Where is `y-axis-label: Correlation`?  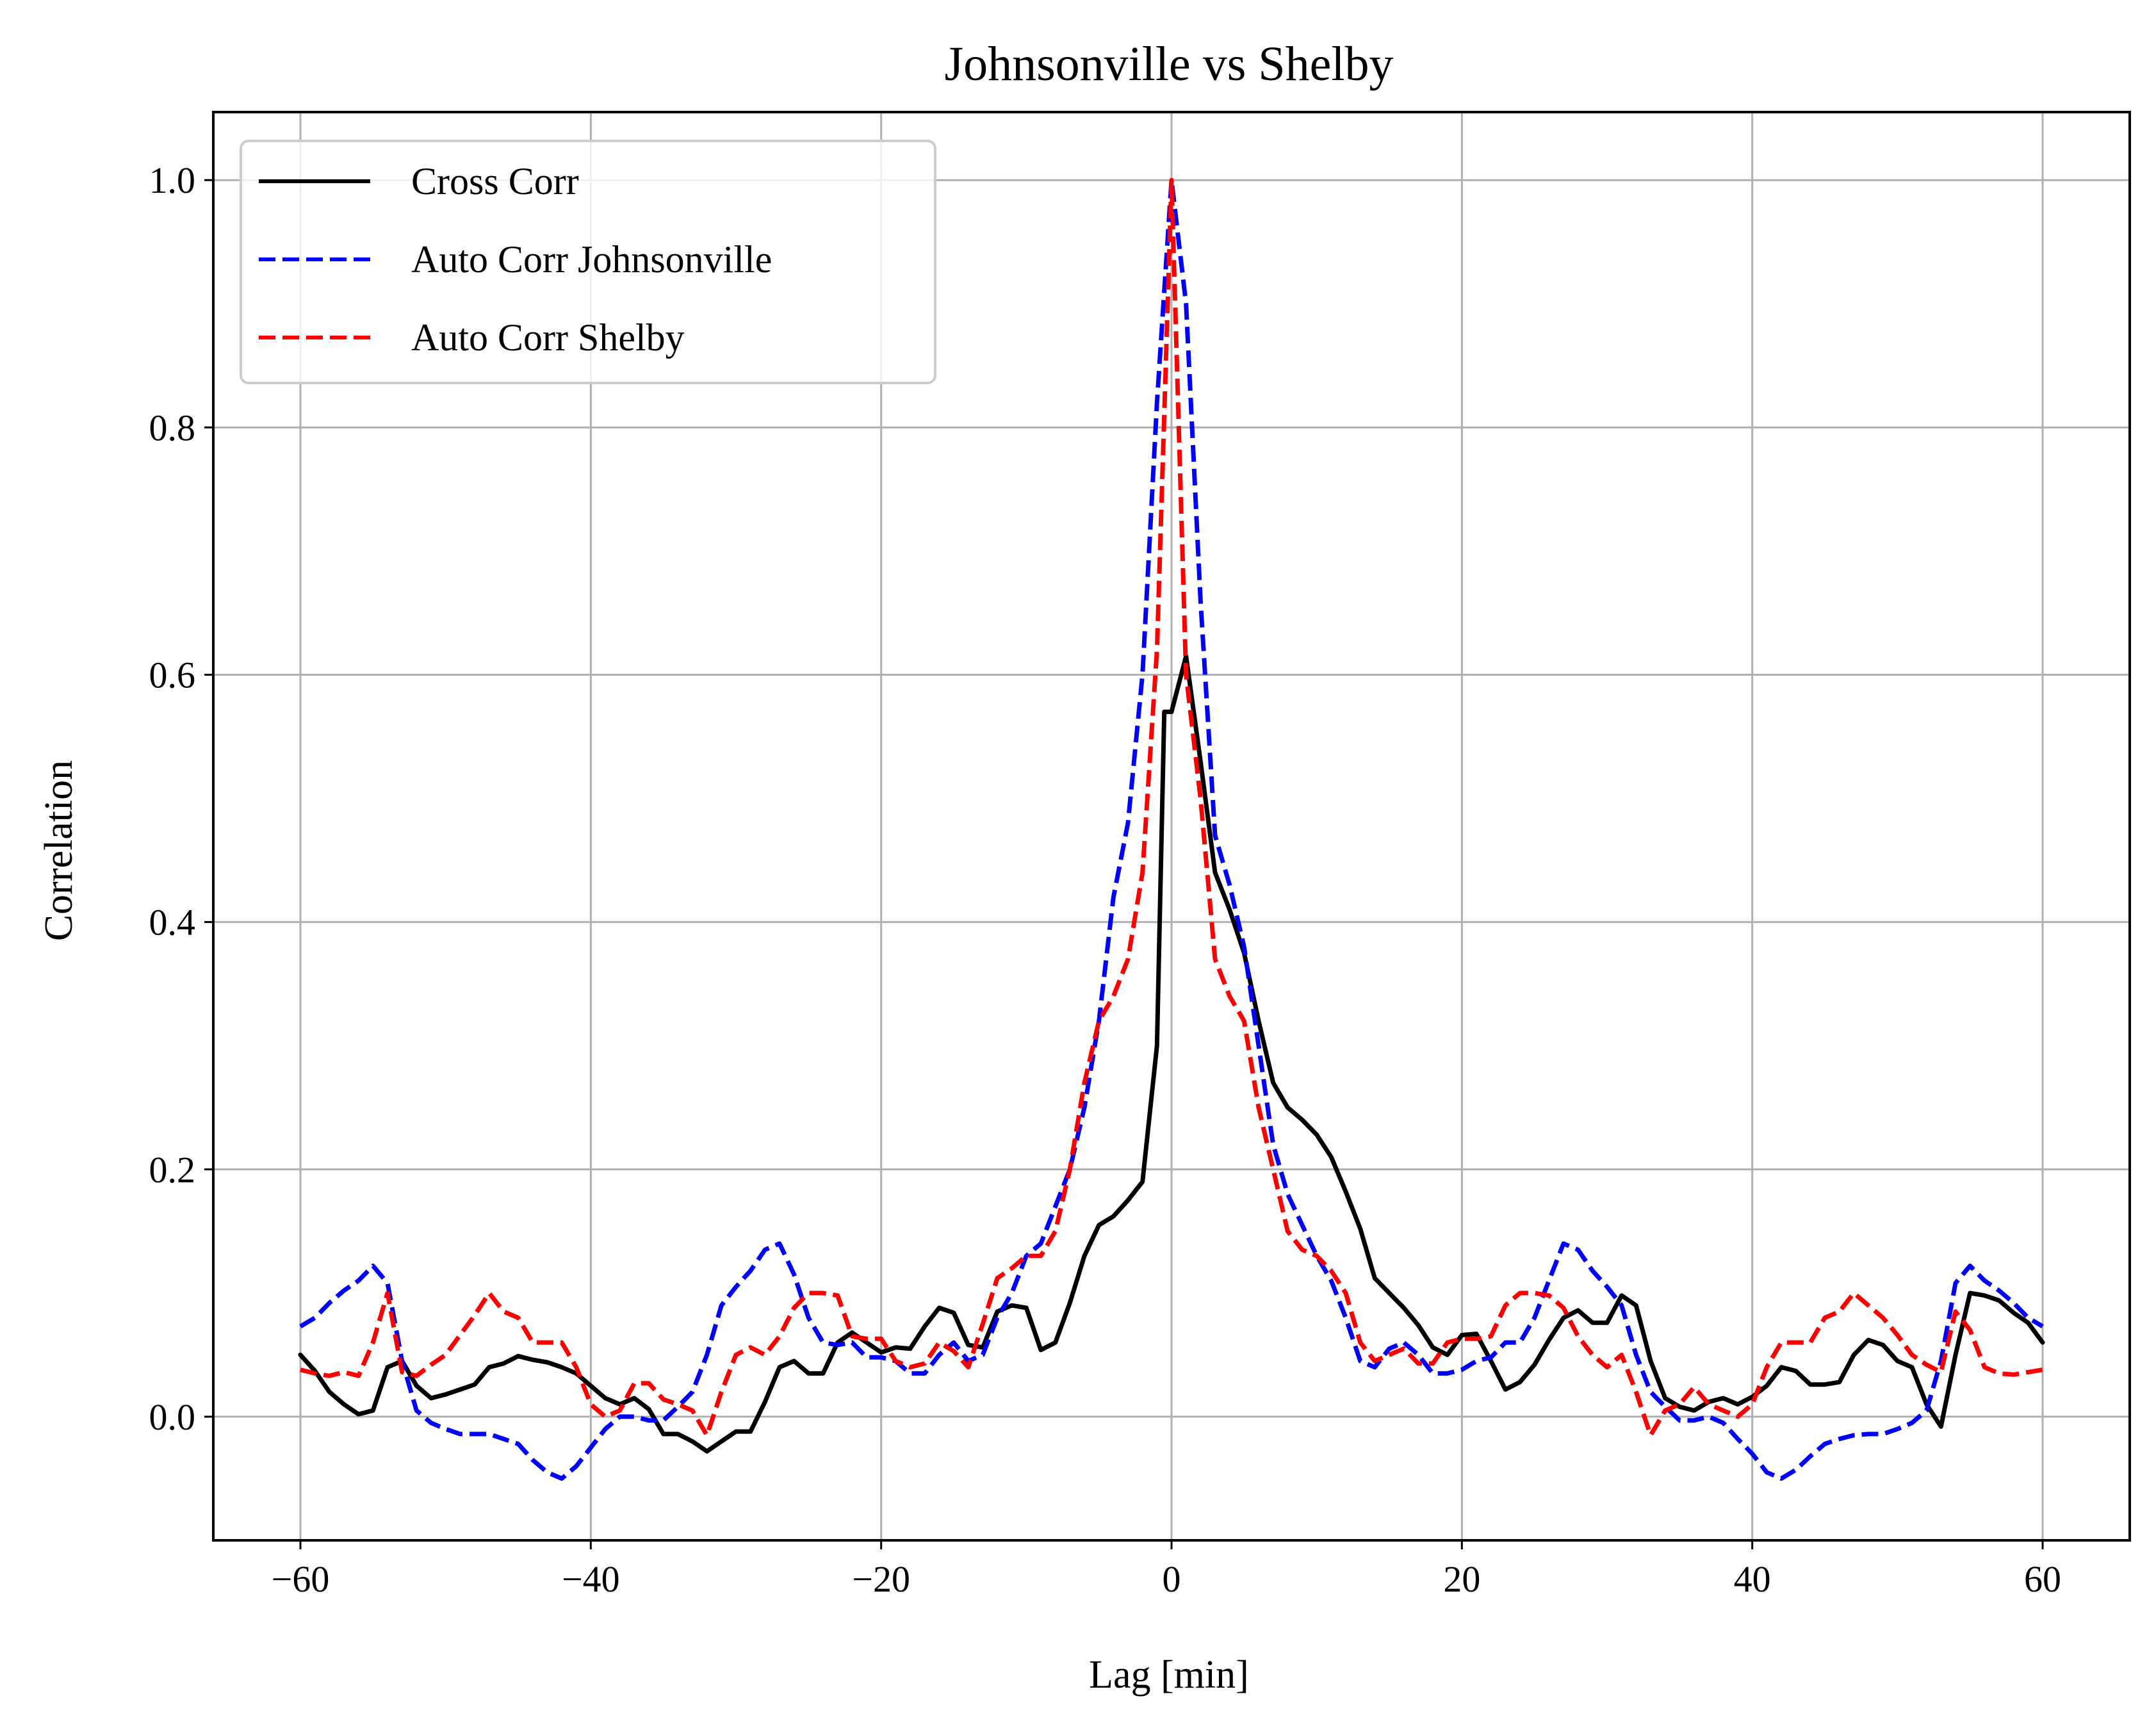
y-axis-label: Correlation is located at coordinates (59, 850).